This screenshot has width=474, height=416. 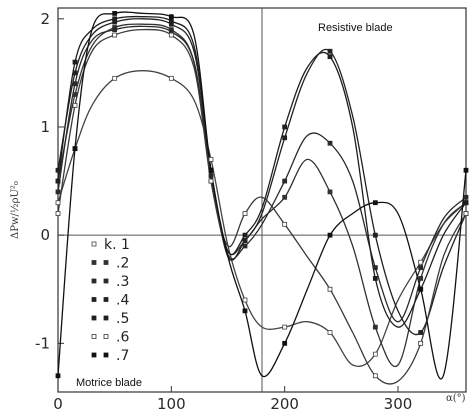 What do you see at coordinates (122, 301) in the screenshot?
I see `legend-label: .4` at bounding box center [122, 301].